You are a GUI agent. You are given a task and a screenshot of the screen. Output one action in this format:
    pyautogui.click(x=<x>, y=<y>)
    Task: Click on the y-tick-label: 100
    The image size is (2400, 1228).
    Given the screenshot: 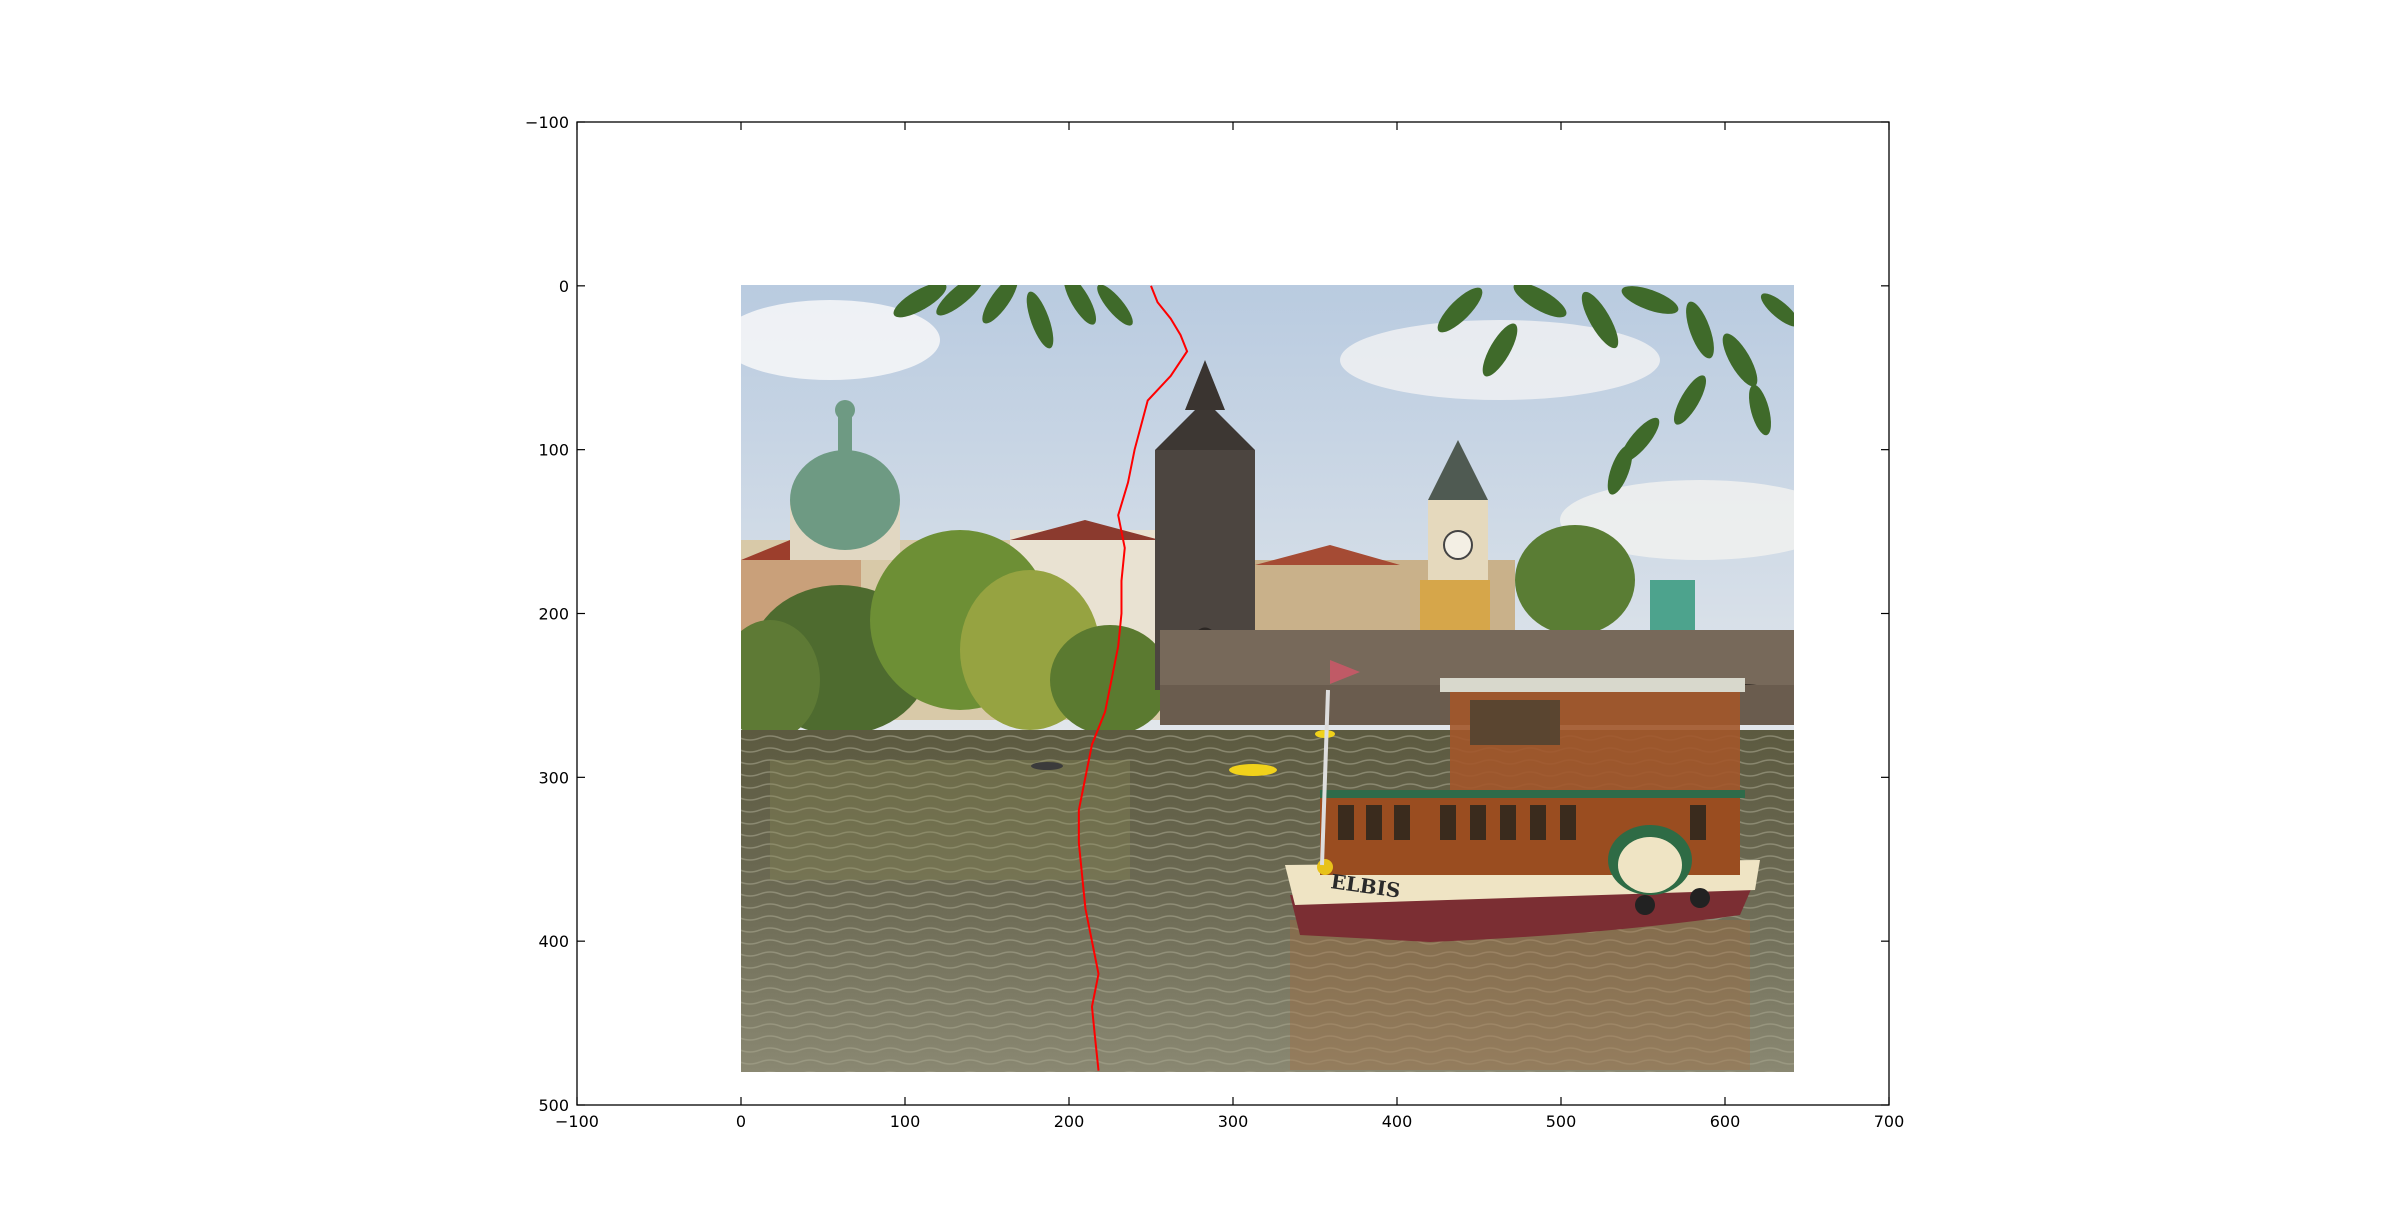 What is the action you would take?
    pyautogui.click(x=553, y=450)
    